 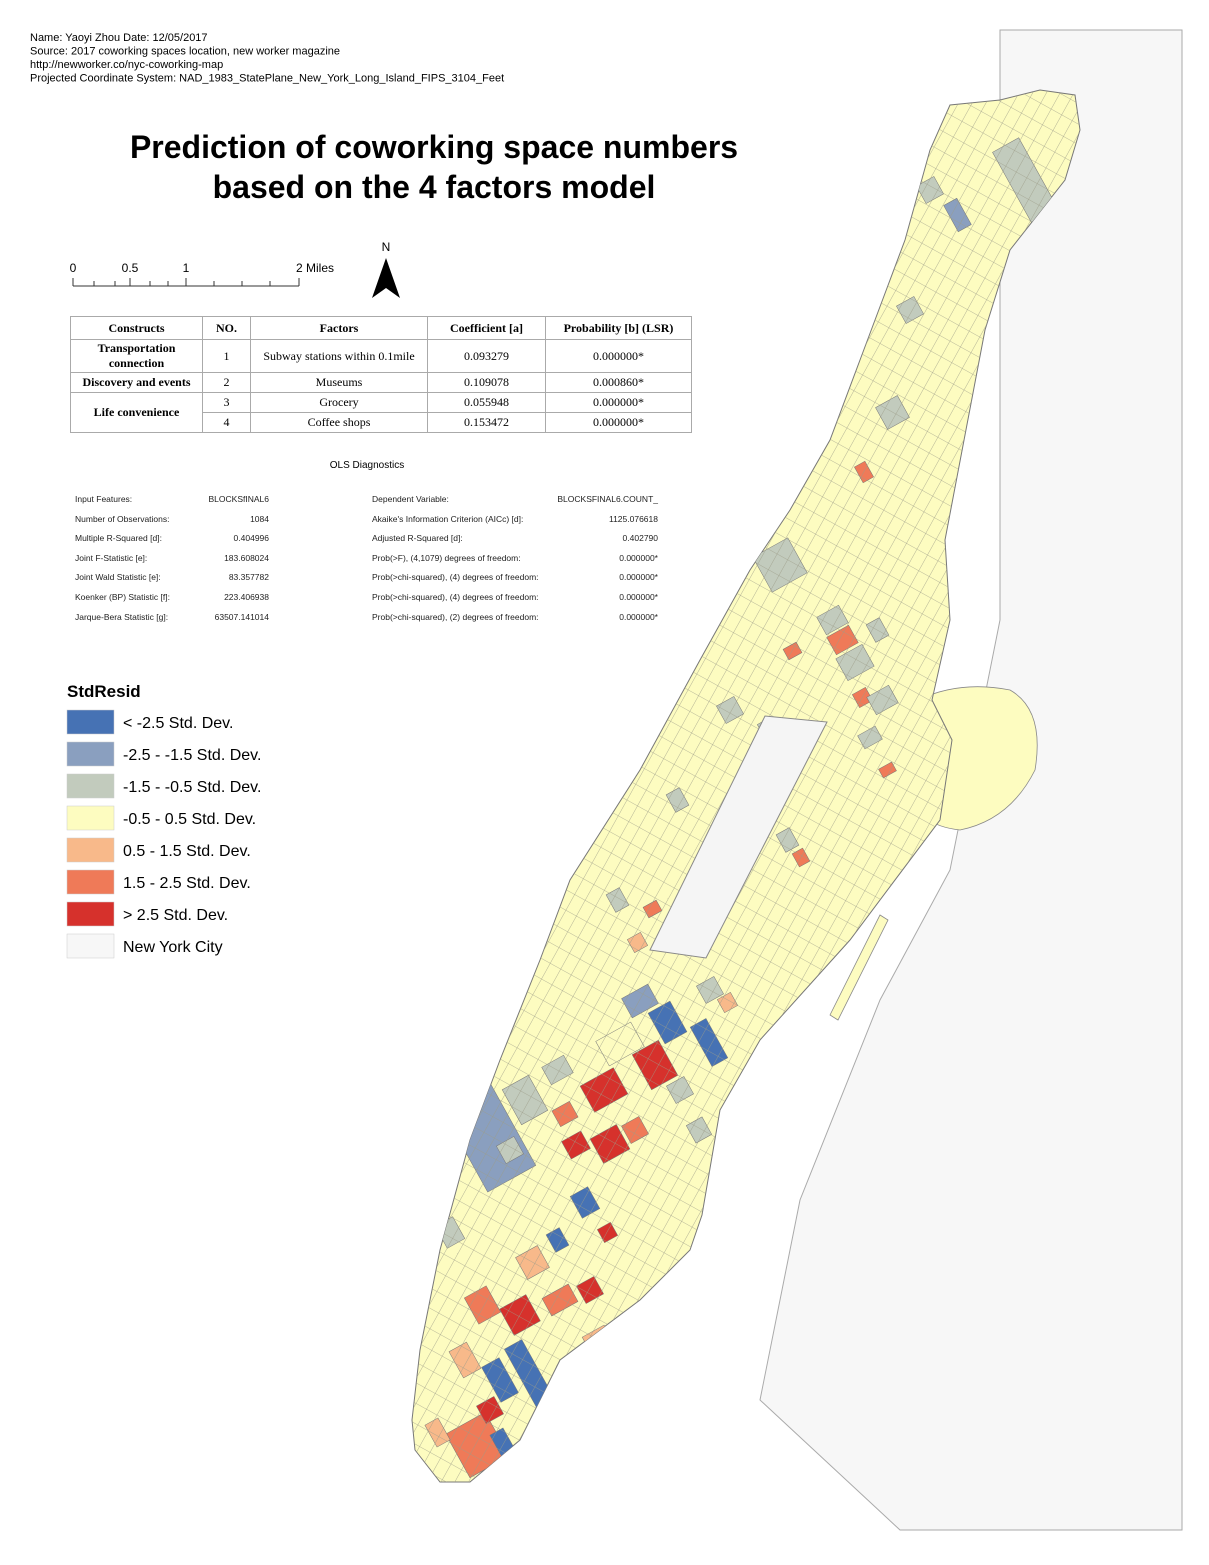 What do you see at coordinates (187, 851) in the screenshot?
I see `legend-label: 0.5 - 1.5 Std. Dev.` at bounding box center [187, 851].